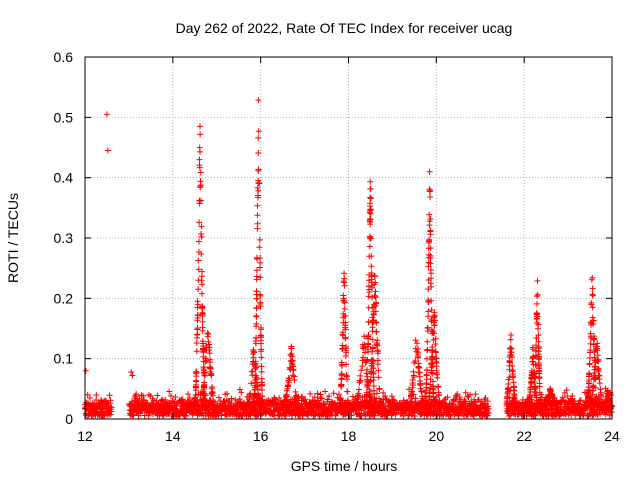  Describe the element at coordinates (64, 178) in the screenshot. I see `y-tick-label: 0.4` at that location.